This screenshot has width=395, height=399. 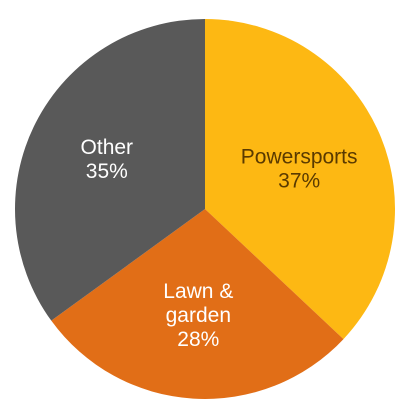 What do you see at coordinates (198, 339) in the screenshot?
I see `pie-slice-1-percent: 28%` at bounding box center [198, 339].